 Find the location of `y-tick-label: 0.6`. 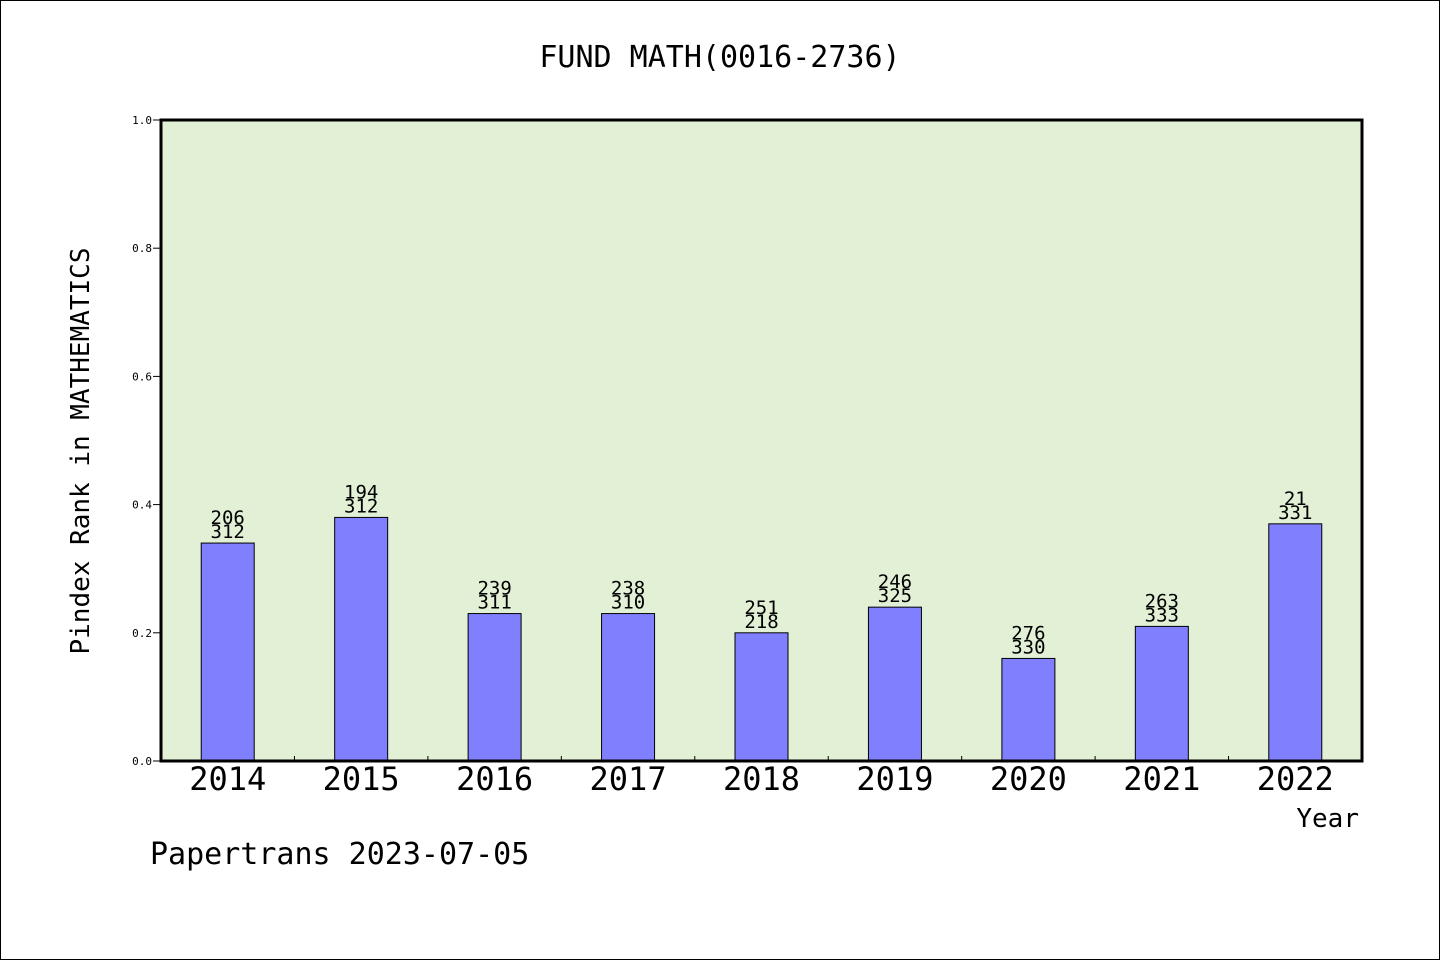

y-tick-label: 0.6 is located at coordinates (142, 376).